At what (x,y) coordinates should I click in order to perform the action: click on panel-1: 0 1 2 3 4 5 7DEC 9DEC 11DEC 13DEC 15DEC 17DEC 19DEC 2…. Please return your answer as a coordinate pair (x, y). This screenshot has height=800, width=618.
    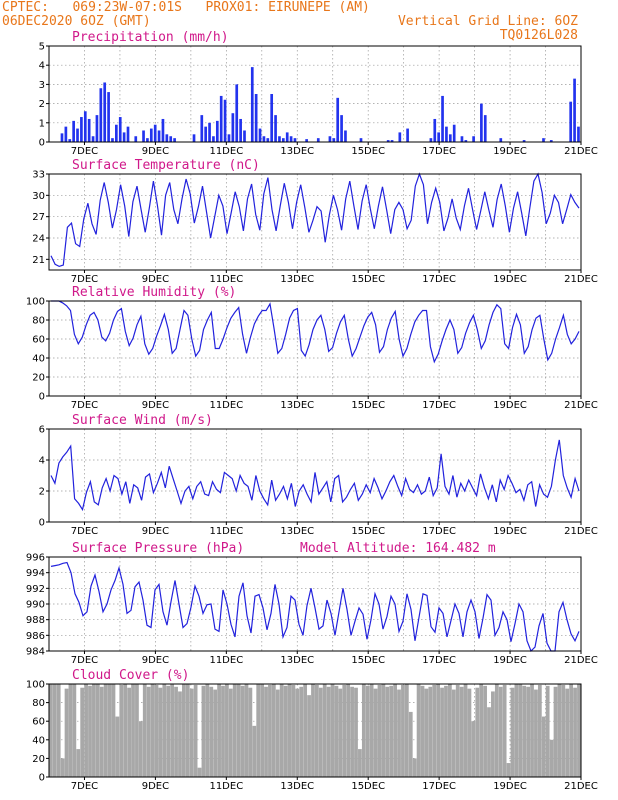
    Looking at the image, I should click on (318, 93).